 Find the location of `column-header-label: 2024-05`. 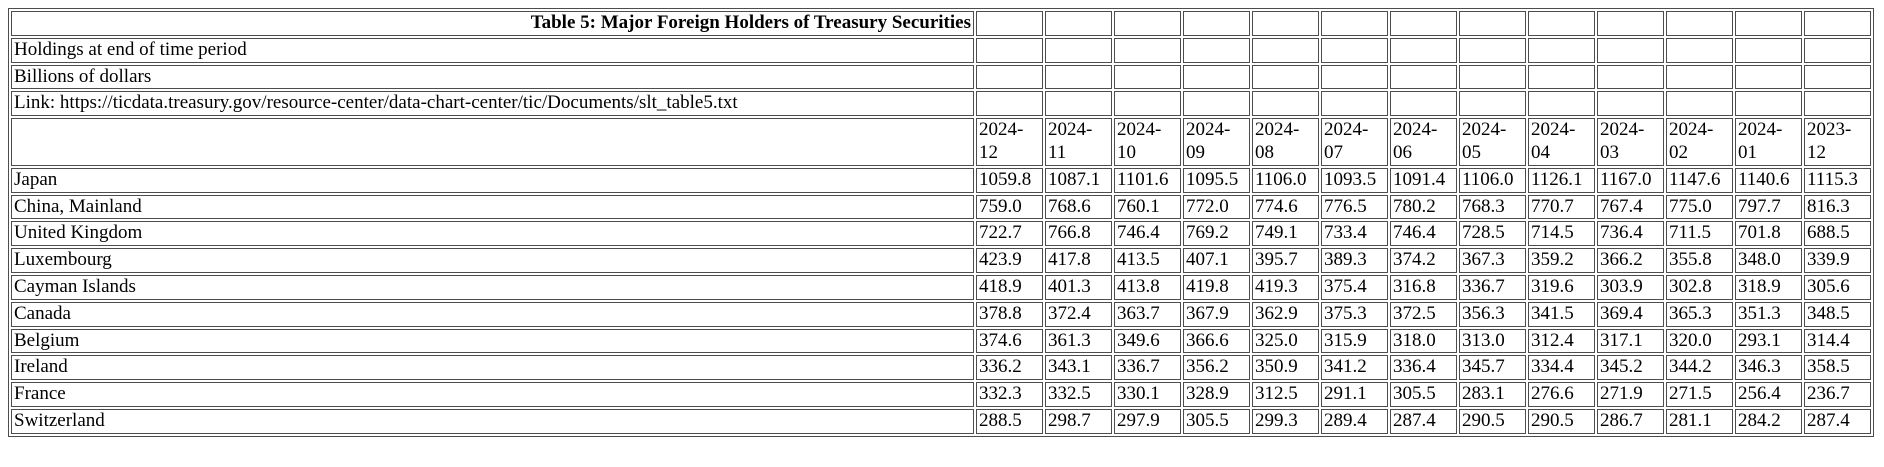

column-header-label: 2024-05 is located at coordinates (1484, 141).